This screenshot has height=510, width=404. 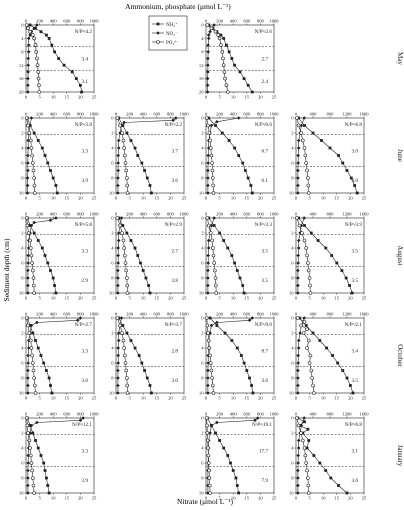 What do you see at coordinates (67, 314) in the screenshot?
I see `top-tick-label: 600` at bounding box center [67, 314].